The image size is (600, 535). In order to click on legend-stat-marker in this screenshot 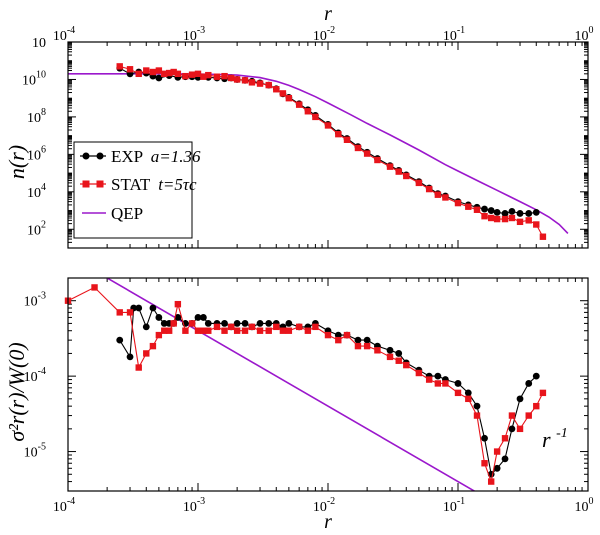, I will do `click(100, 184)`.